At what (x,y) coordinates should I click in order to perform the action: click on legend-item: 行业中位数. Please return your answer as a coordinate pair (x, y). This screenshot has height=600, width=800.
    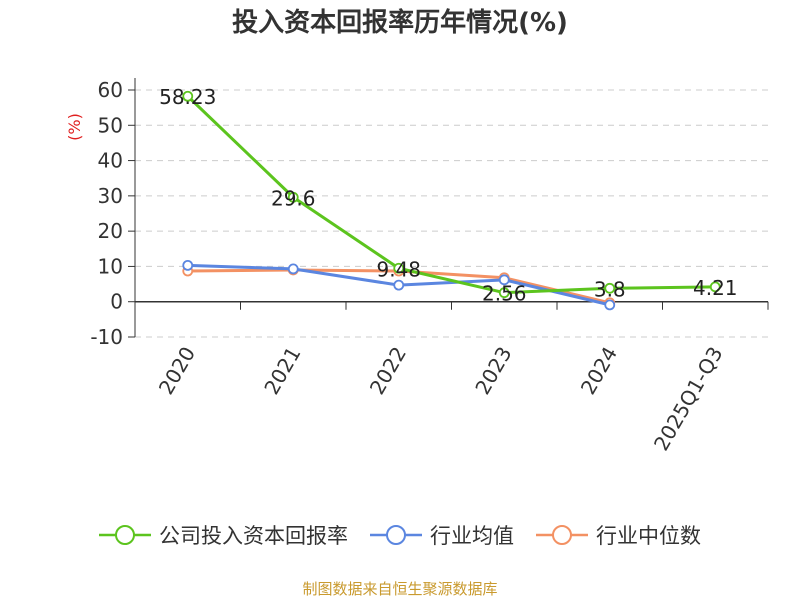
    Looking at the image, I should click on (618, 535).